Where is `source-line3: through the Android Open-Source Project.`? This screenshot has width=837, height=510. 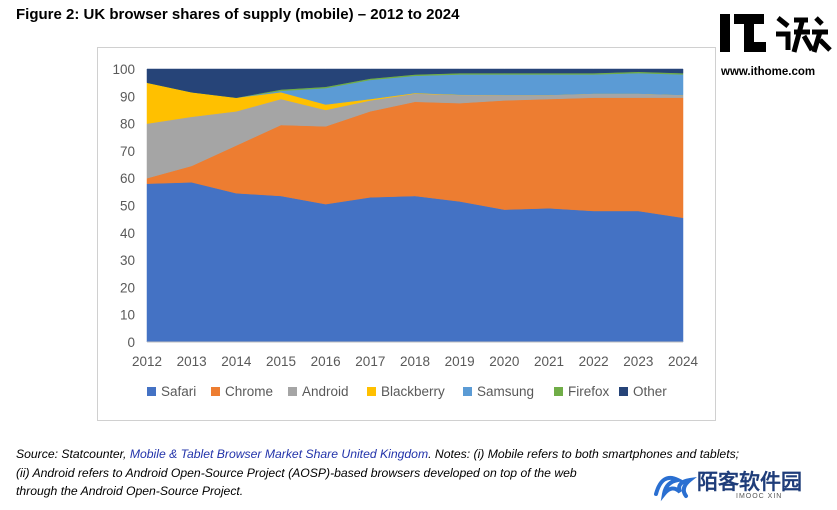 source-line3: through the Android Open-Source Project. is located at coordinates (130, 491).